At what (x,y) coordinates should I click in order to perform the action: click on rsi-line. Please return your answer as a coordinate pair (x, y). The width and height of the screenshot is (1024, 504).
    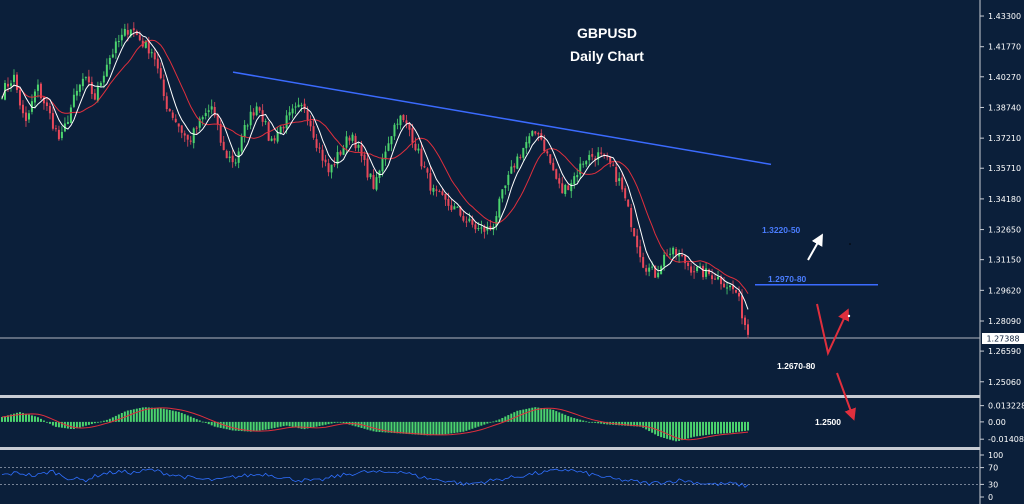
    Looking at the image, I should click on (375, 478).